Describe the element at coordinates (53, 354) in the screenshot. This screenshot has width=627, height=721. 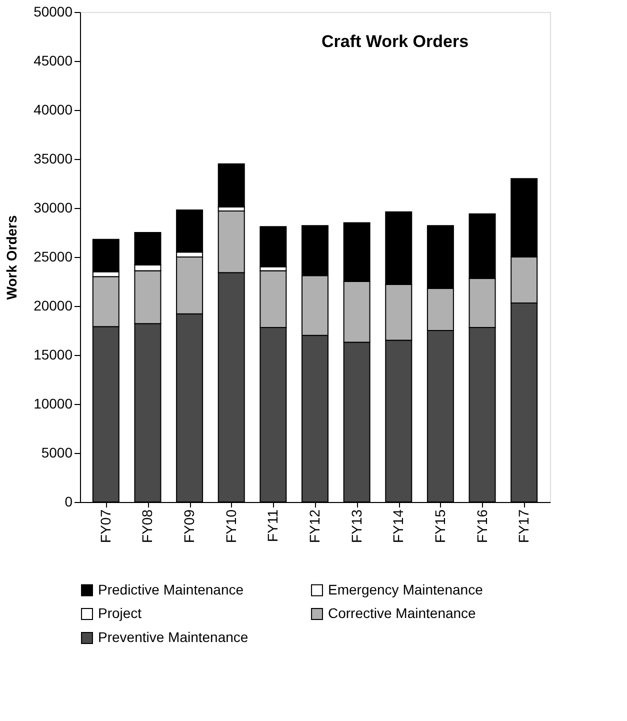
I see `y-tick-label: 15000` at that location.